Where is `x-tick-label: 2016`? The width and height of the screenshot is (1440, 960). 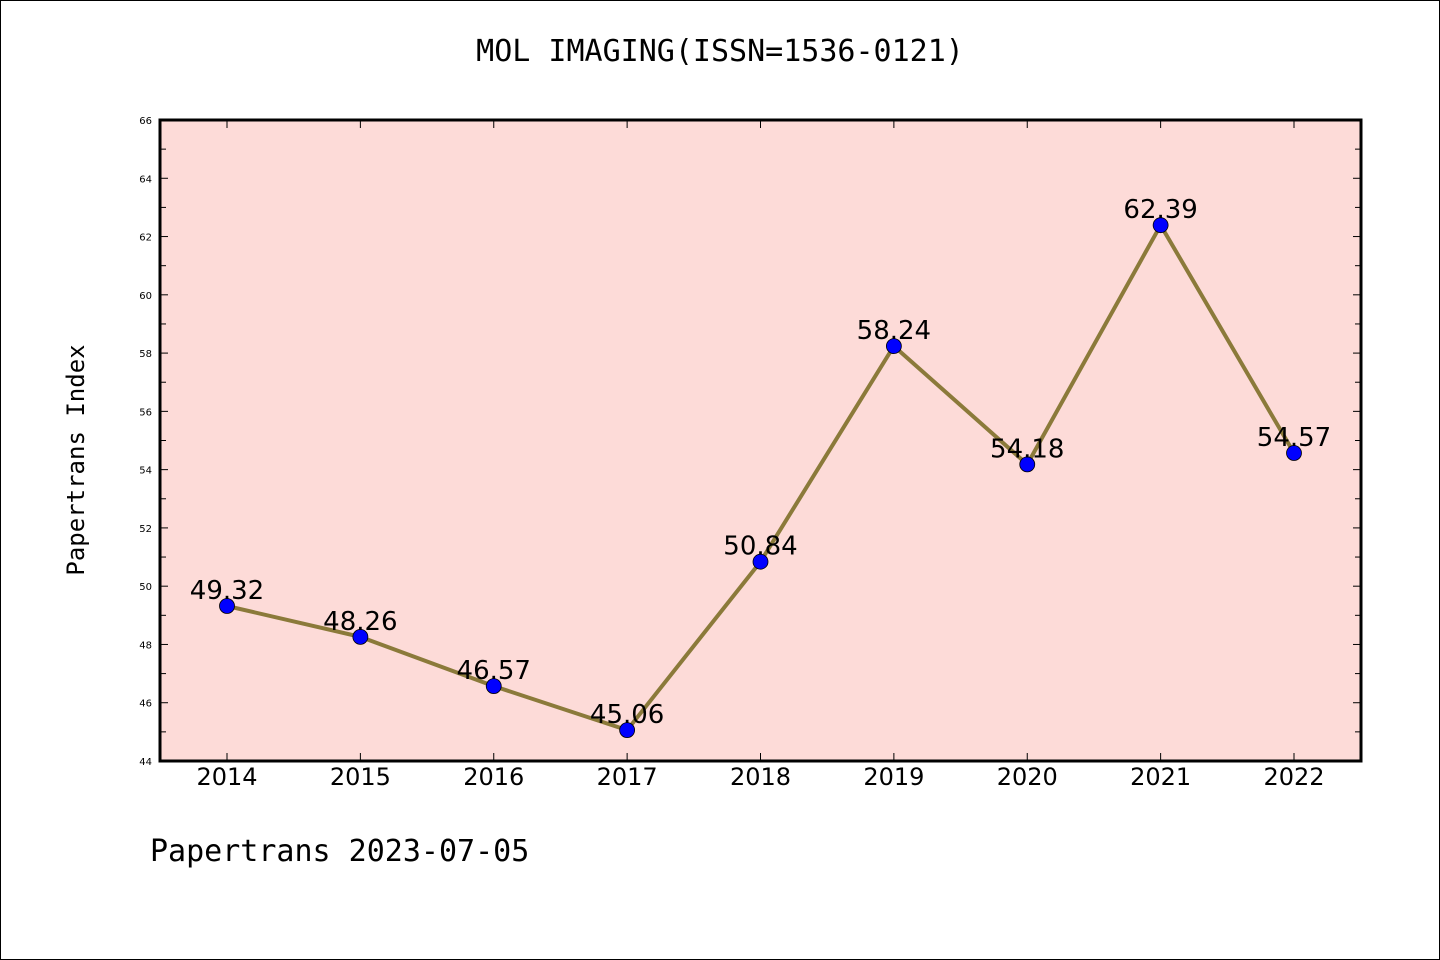 x-tick-label: 2016 is located at coordinates (493, 777).